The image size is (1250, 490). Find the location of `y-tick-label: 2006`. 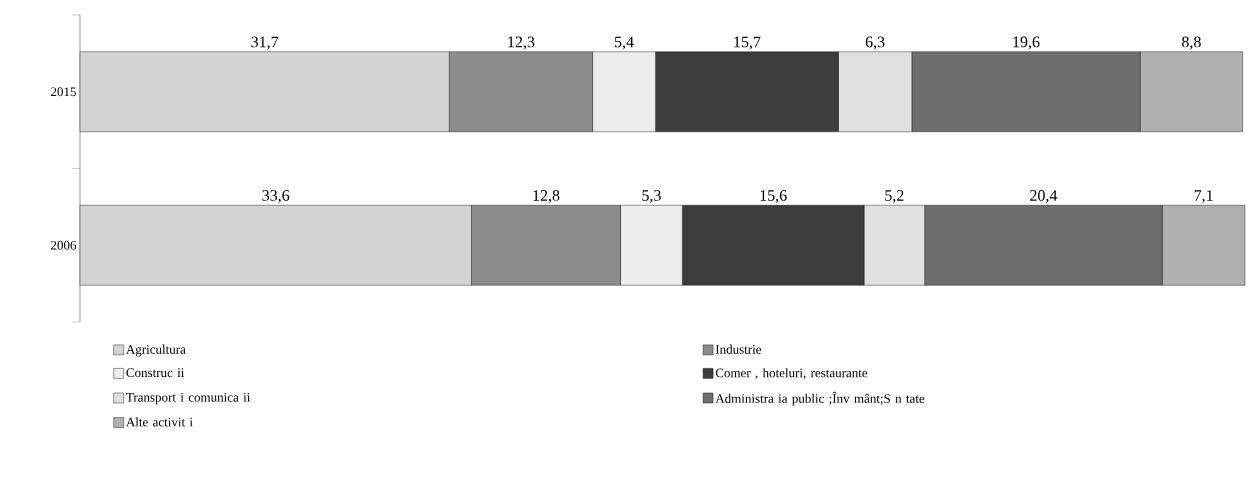

y-tick-label: 2006 is located at coordinates (64, 245).